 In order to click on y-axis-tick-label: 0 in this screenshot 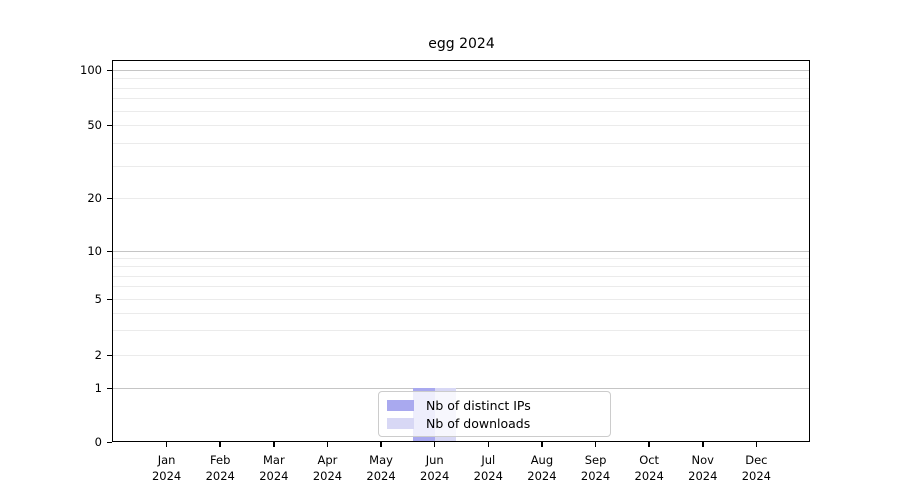, I will do `click(98, 442)`.